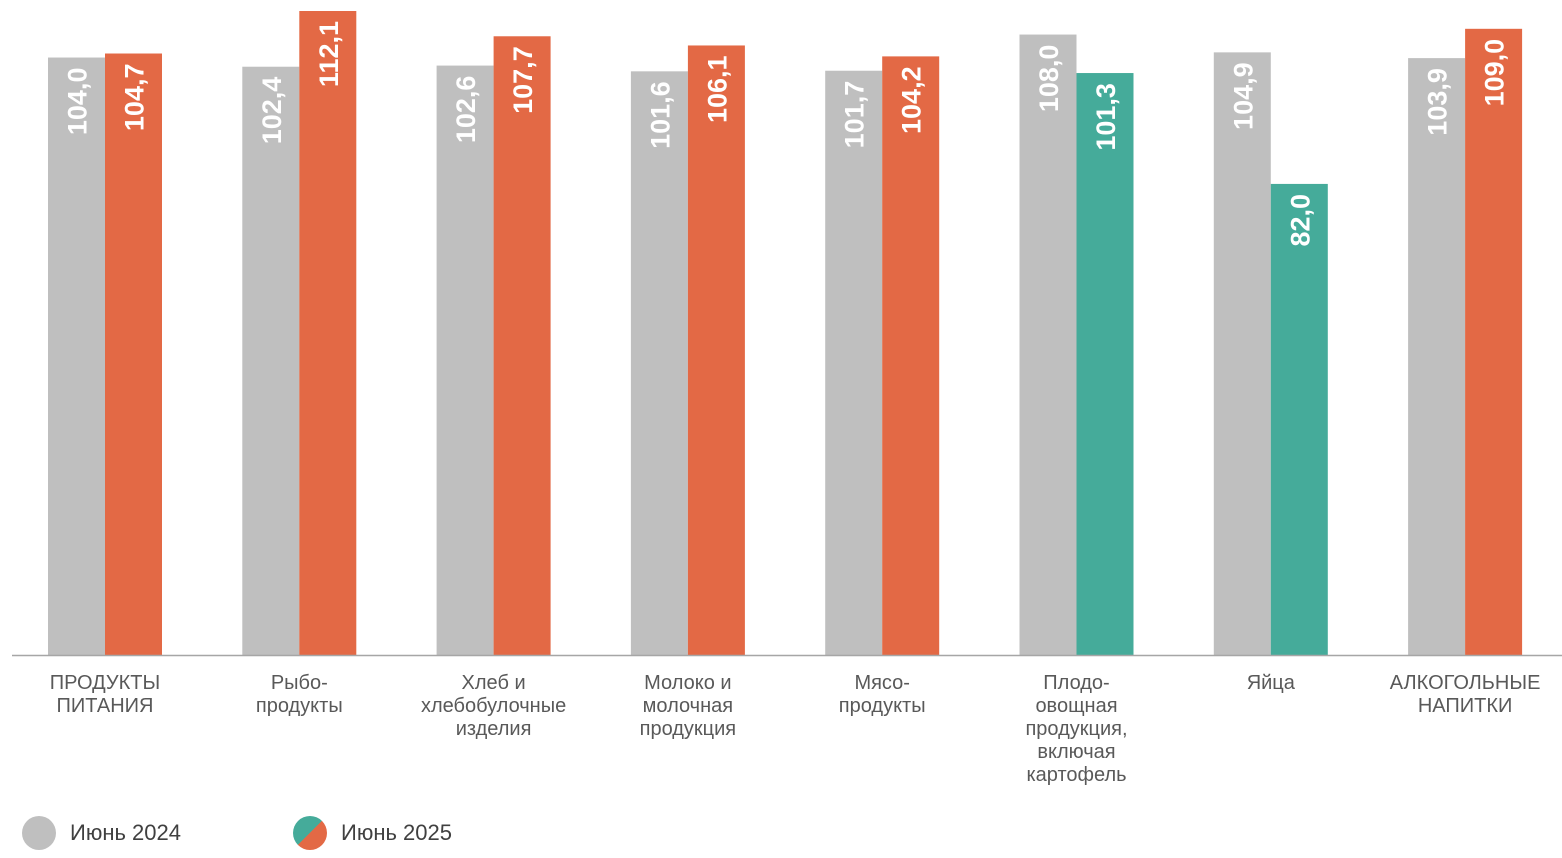 Image resolution: width=1562 pixels, height=858 pixels. What do you see at coordinates (39, 833) in the screenshot?
I see `legend-swatch-2024` at bounding box center [39, 833].